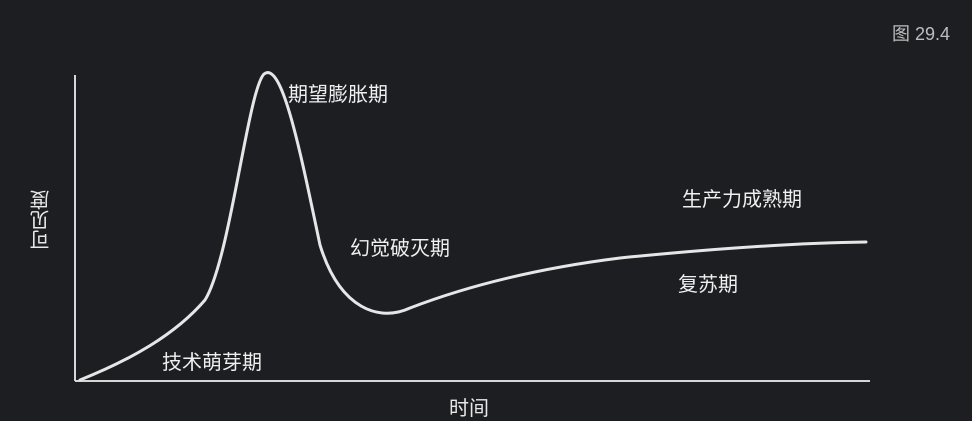  Describe the element at coordinates (708, 284) in the screenshot. I see `phase-label-slope: 复苏期` at that location.